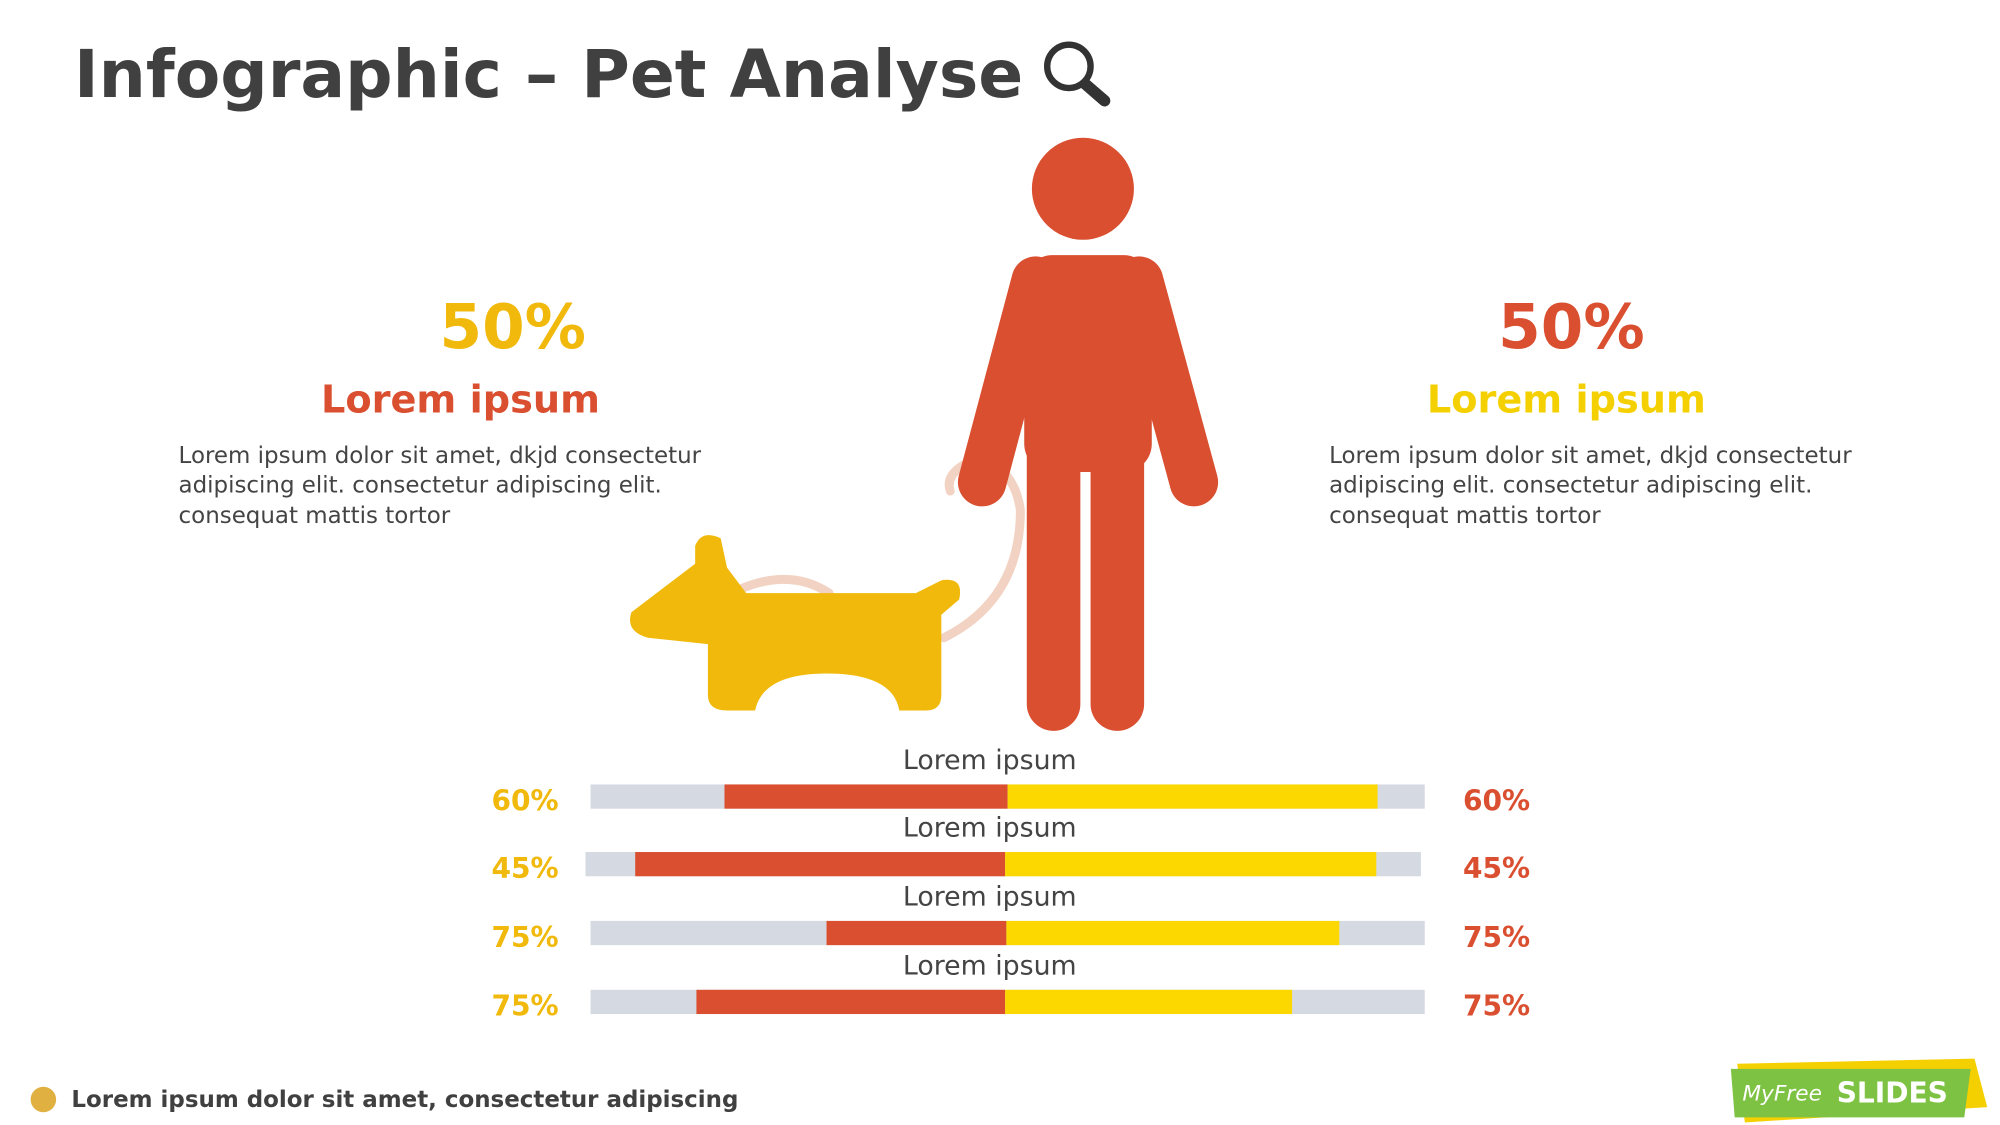 This screenshot has width=2000, height=1125. What do you see at coordinates (1892, 1092) in the screenshot?
I see `logo-text: SLIDES` at bounding box center [1892, 1092].